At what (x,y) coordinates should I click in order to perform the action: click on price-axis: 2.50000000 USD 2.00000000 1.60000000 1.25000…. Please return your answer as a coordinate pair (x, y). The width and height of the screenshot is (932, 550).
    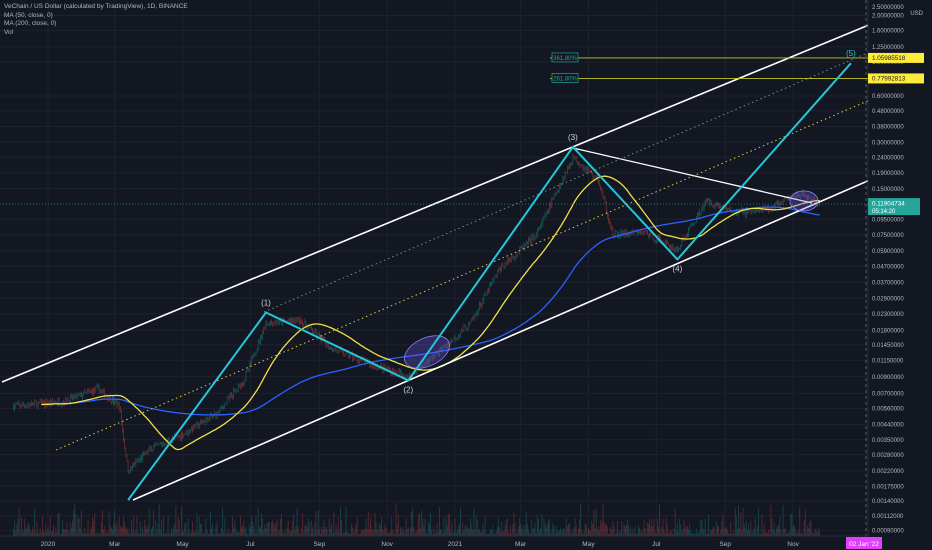
    Looking at the image, I should click on (899, 275).